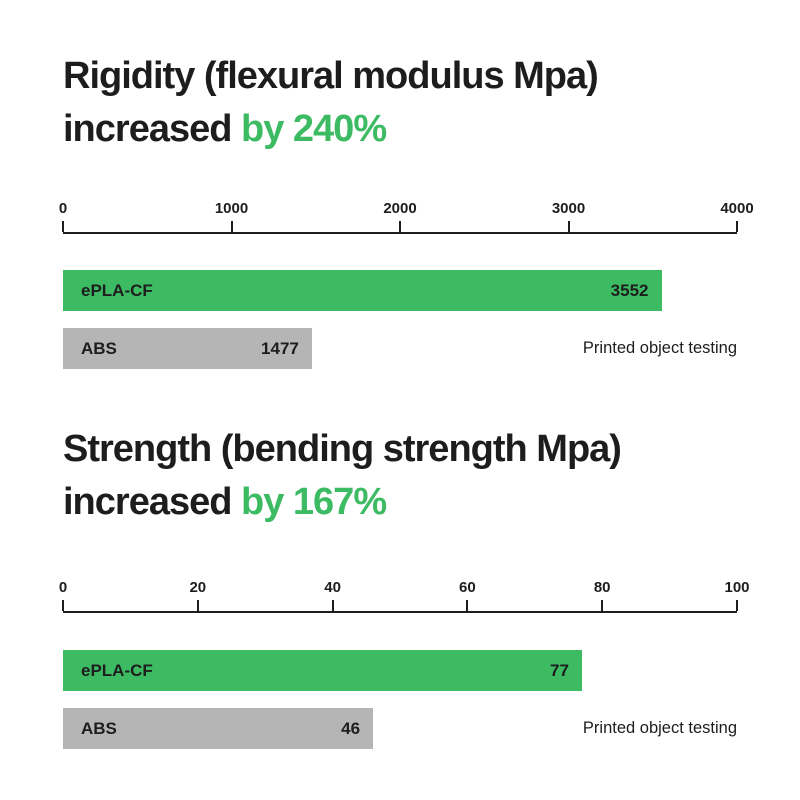 The image size is (800, 800). I want to click on axis-tick-label: 100, so click(737, 587).